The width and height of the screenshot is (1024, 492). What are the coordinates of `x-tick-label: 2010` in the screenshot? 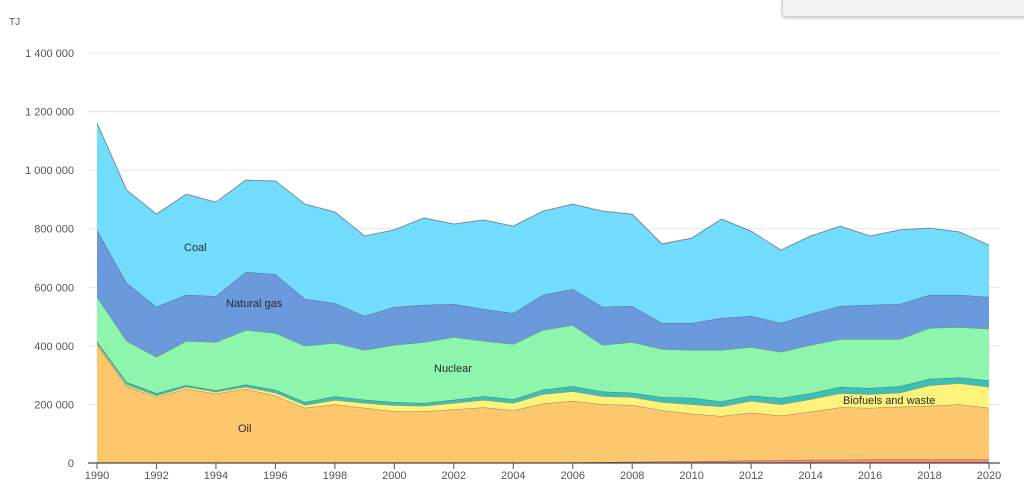 It's located at (691, 476).